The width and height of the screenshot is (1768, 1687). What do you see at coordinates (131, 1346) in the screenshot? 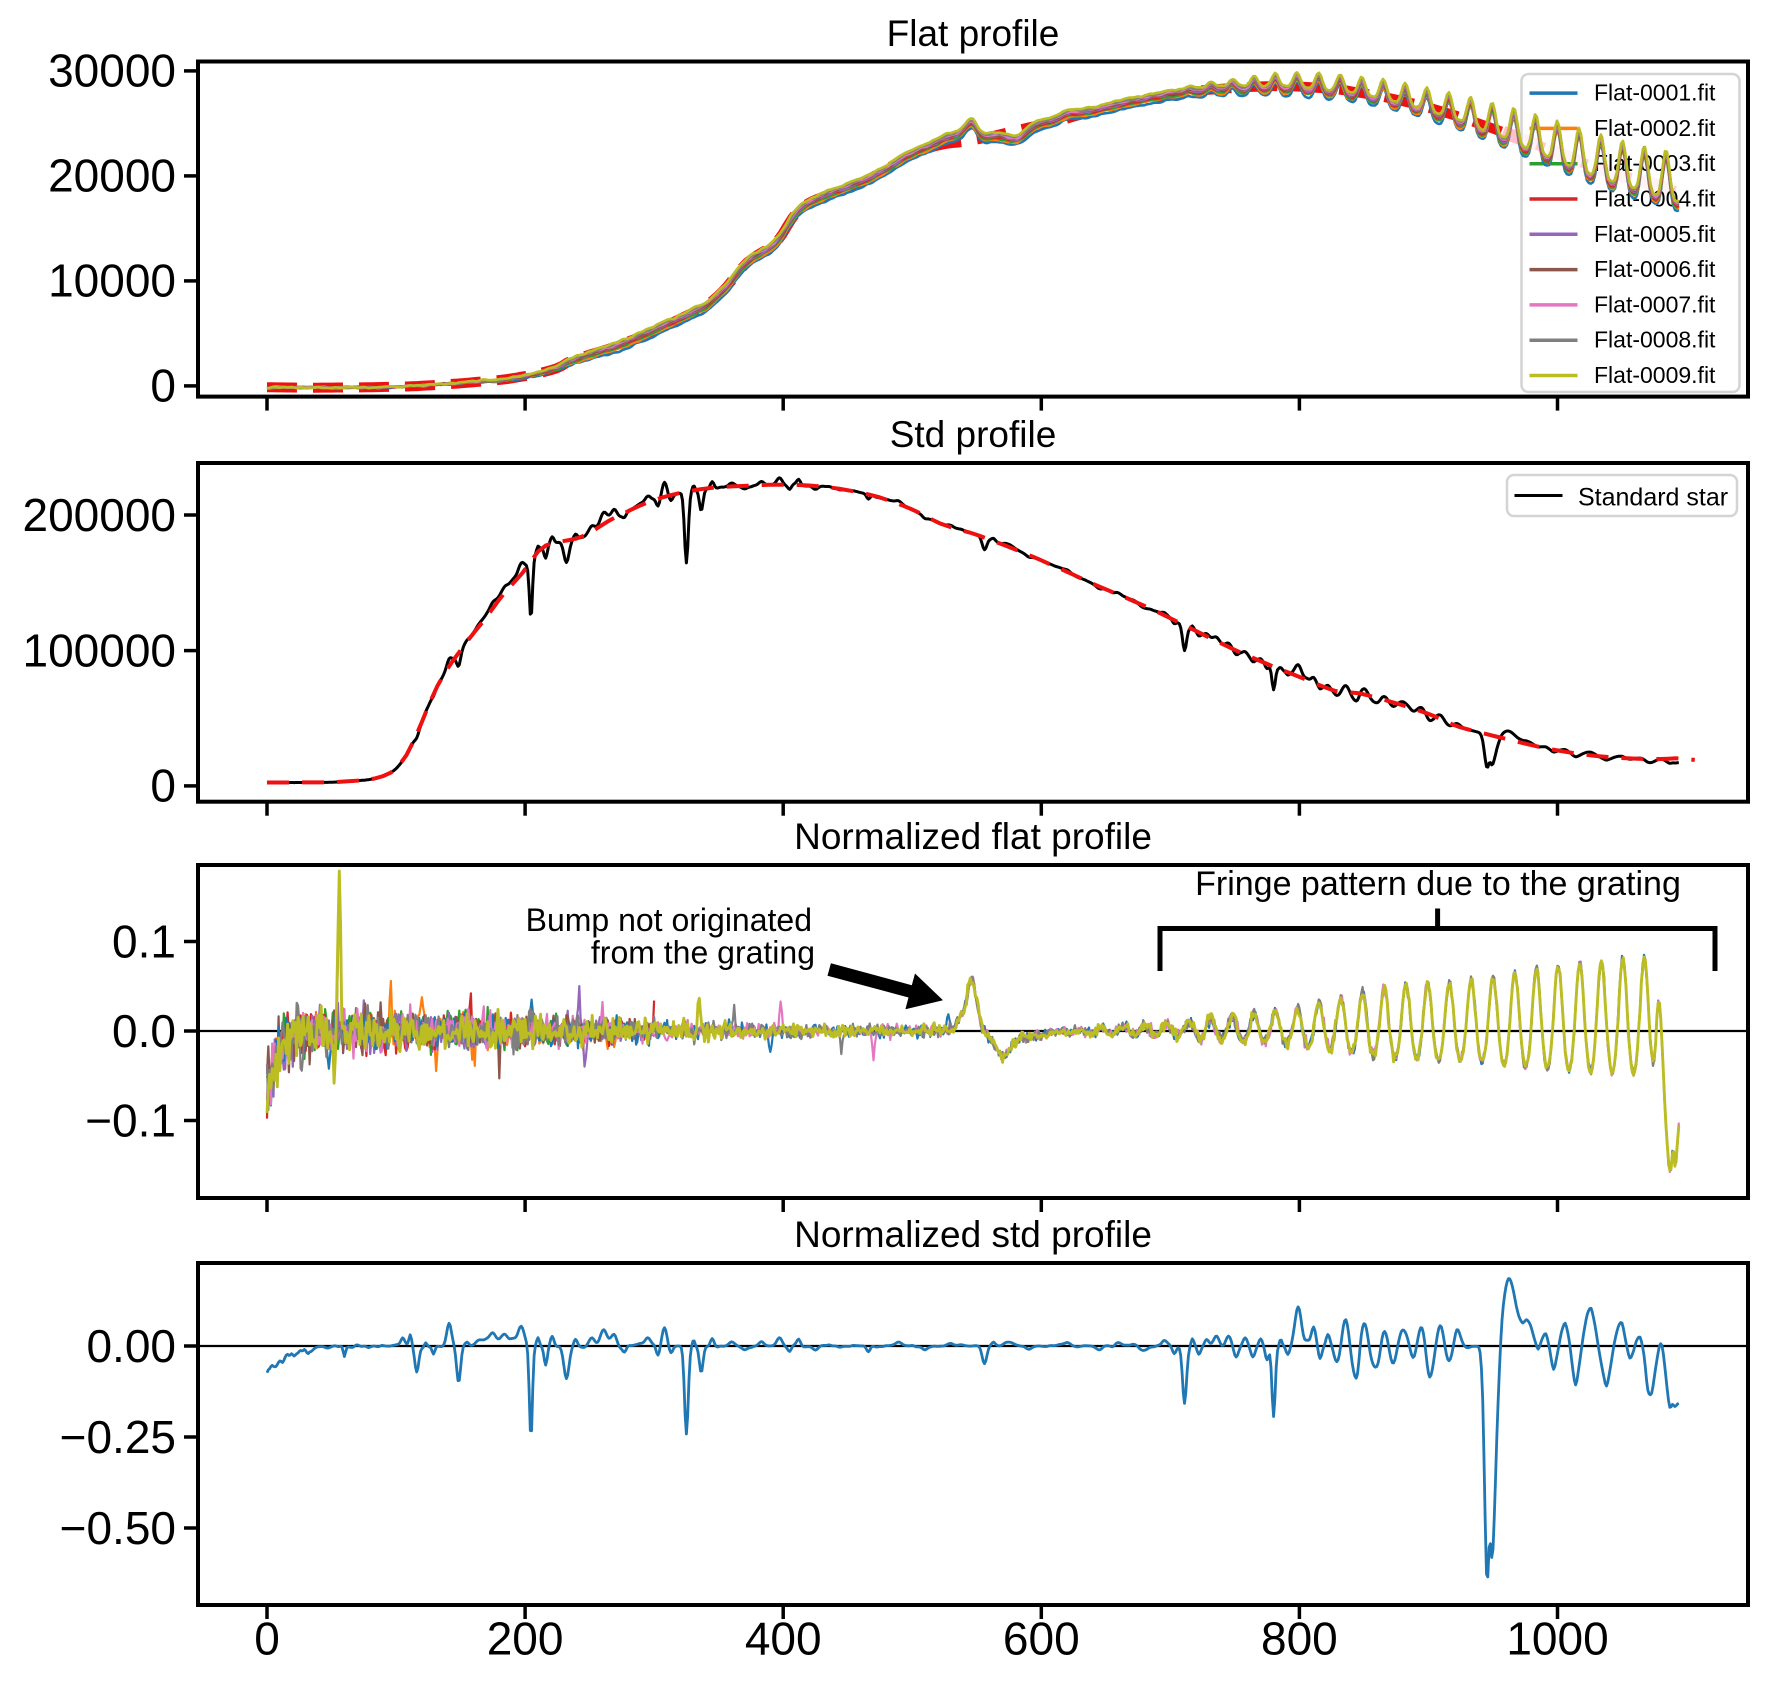
I see `svg-text: 0.00` at bounding box center [131, 1346].